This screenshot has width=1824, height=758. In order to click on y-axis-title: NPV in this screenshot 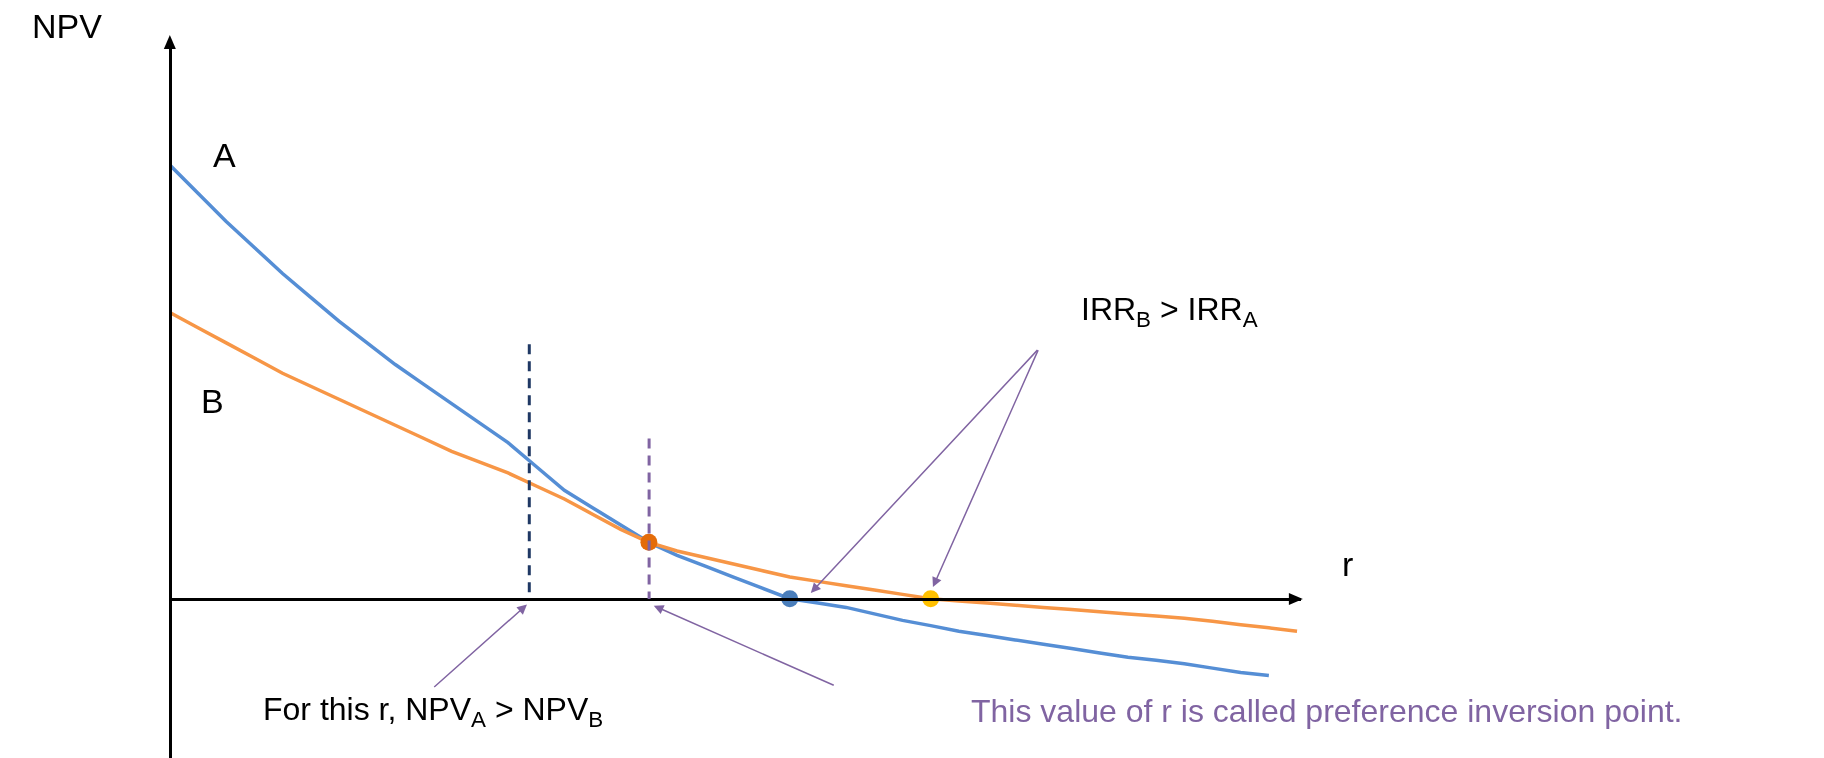, I will do `click(67, 26)`.